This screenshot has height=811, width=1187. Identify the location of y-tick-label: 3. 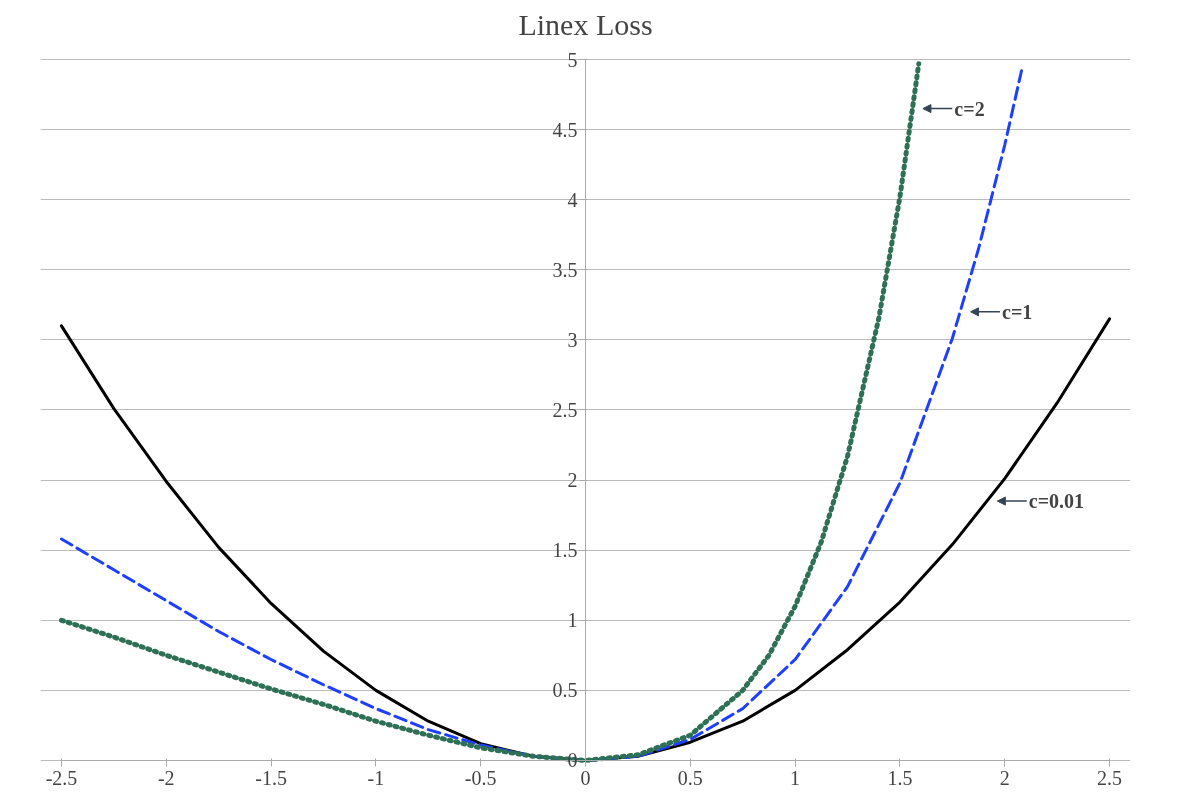
(572, 339).